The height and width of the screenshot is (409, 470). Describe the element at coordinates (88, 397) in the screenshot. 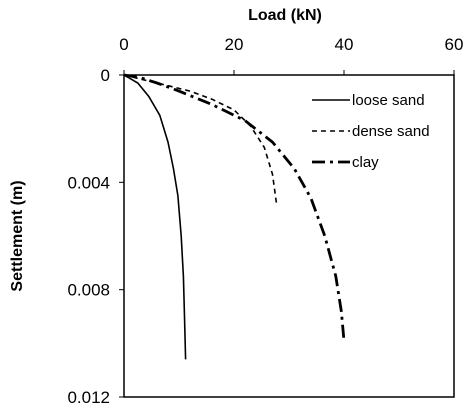

I see `y-tick-label: 0.012` at that location.